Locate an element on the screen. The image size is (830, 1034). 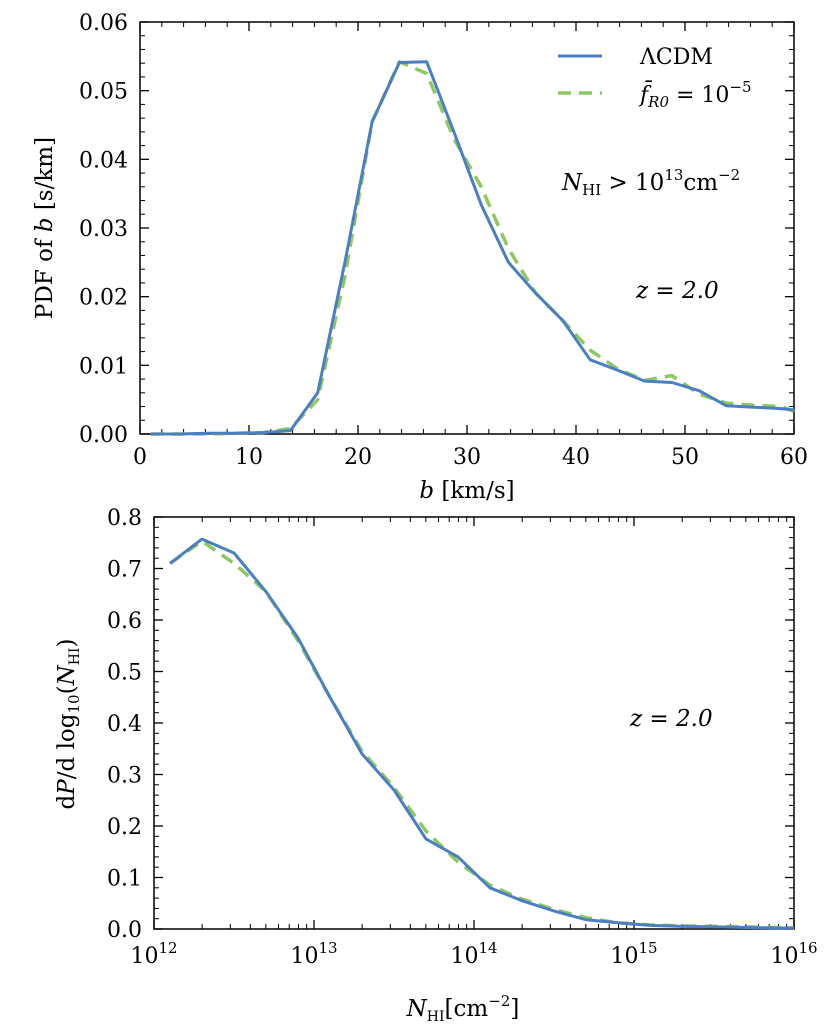
bottom-ylabel-pre: d is located at coordinates (67, 801).